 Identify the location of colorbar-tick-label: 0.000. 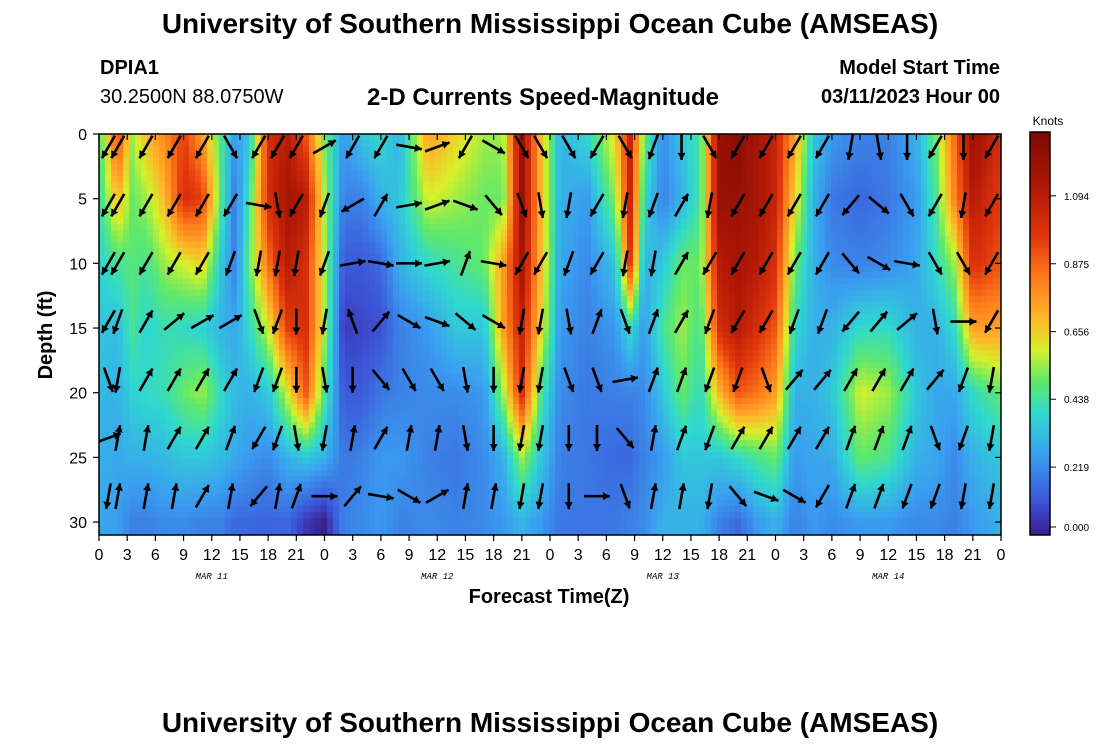
(1076, 528).